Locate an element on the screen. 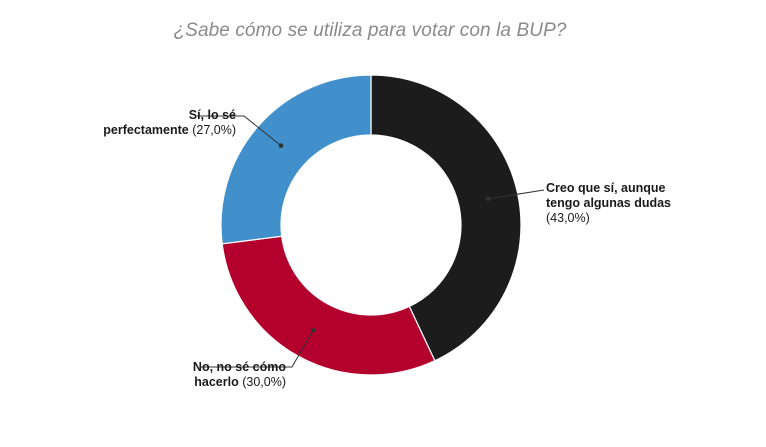  slice-label-line2: hacerlo is located at coordinates (216, 382).